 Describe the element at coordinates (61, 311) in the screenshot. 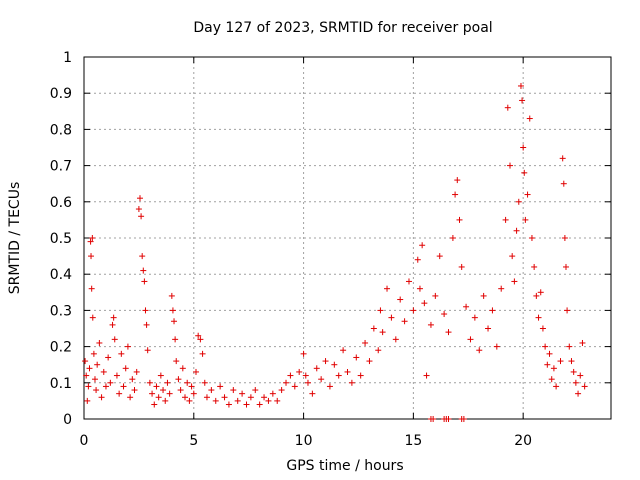

I see `y-tick-label: 0.3` at that location.